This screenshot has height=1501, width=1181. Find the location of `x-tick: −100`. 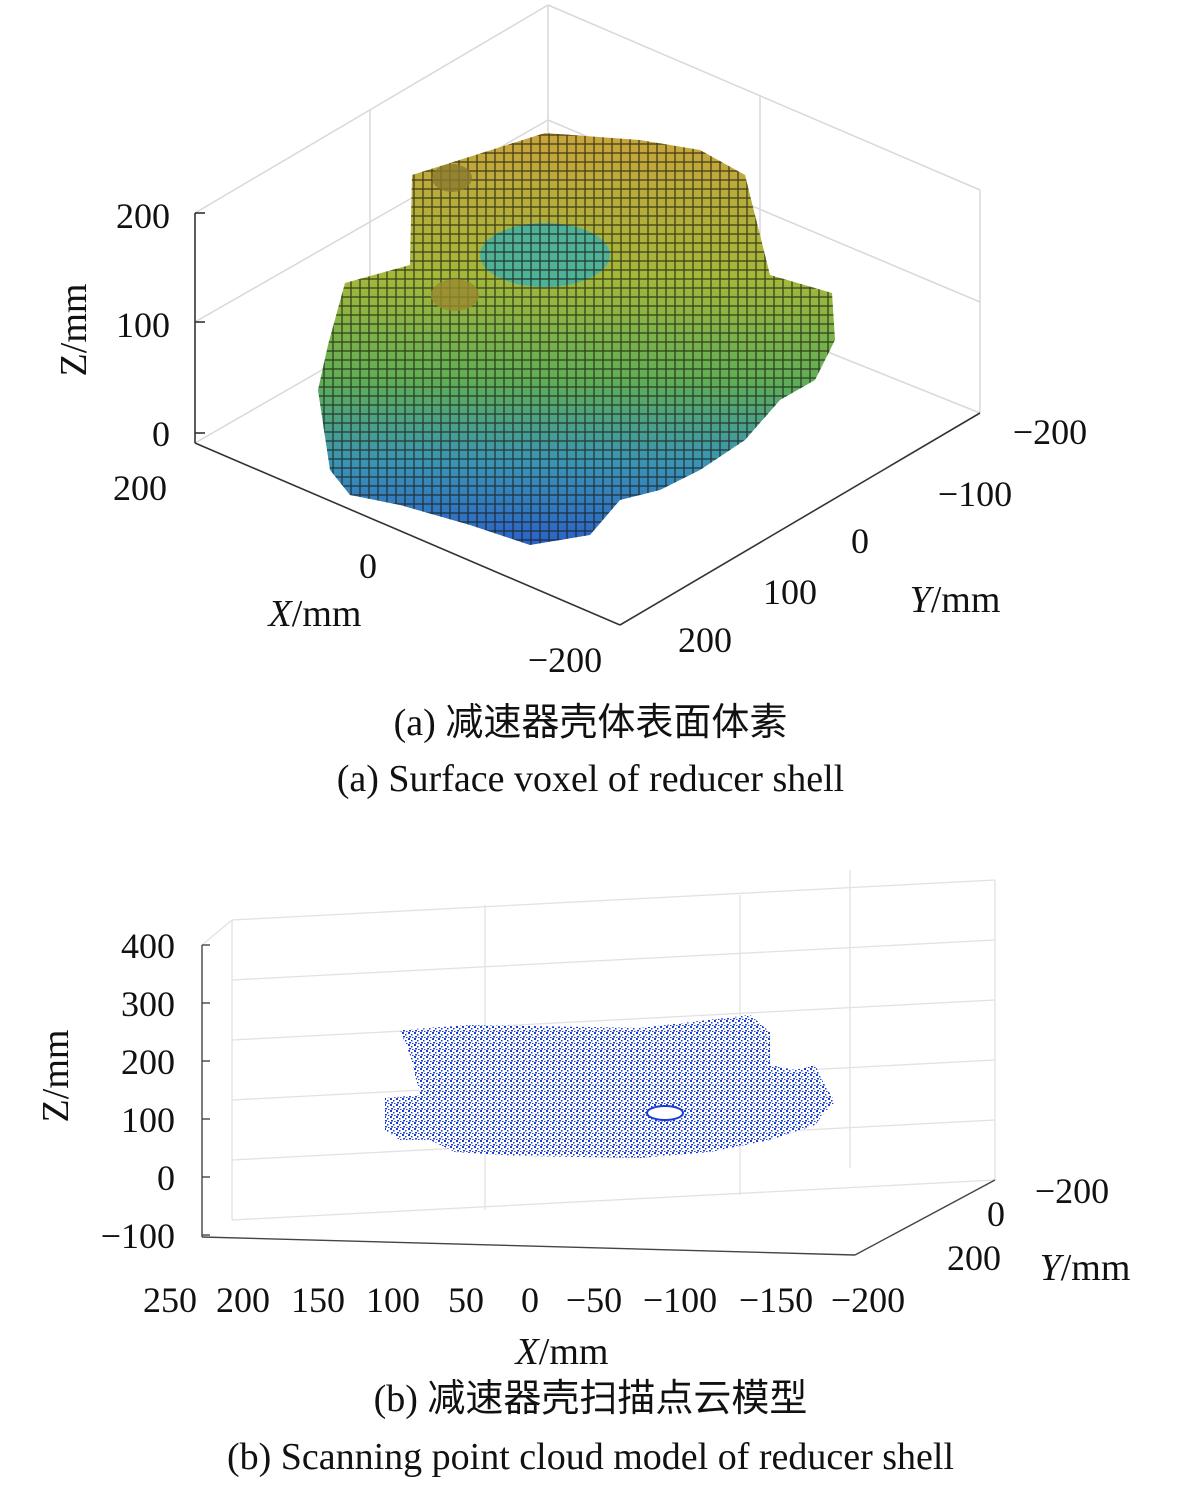

x-tick: −100 is located at coordinates (680, 1300).